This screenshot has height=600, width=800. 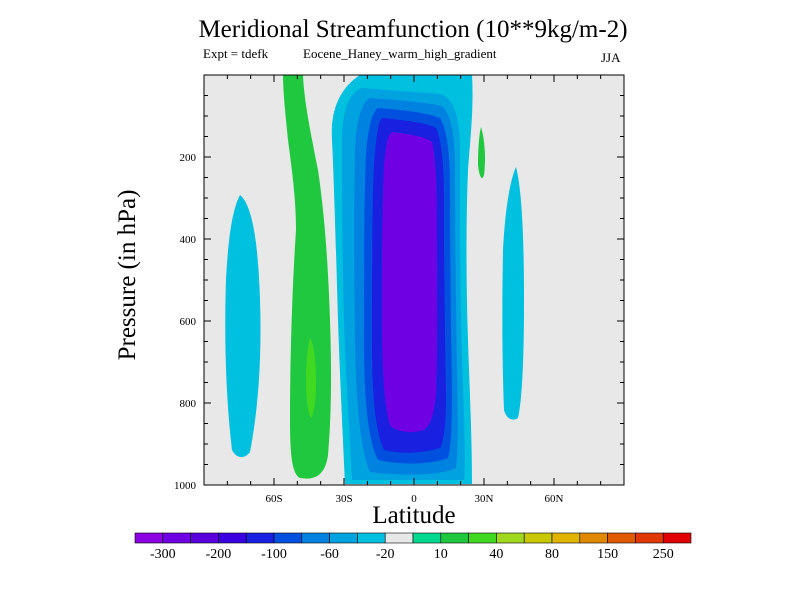 I want to click on colorbar-label: 10, so click(x=441, y=554).